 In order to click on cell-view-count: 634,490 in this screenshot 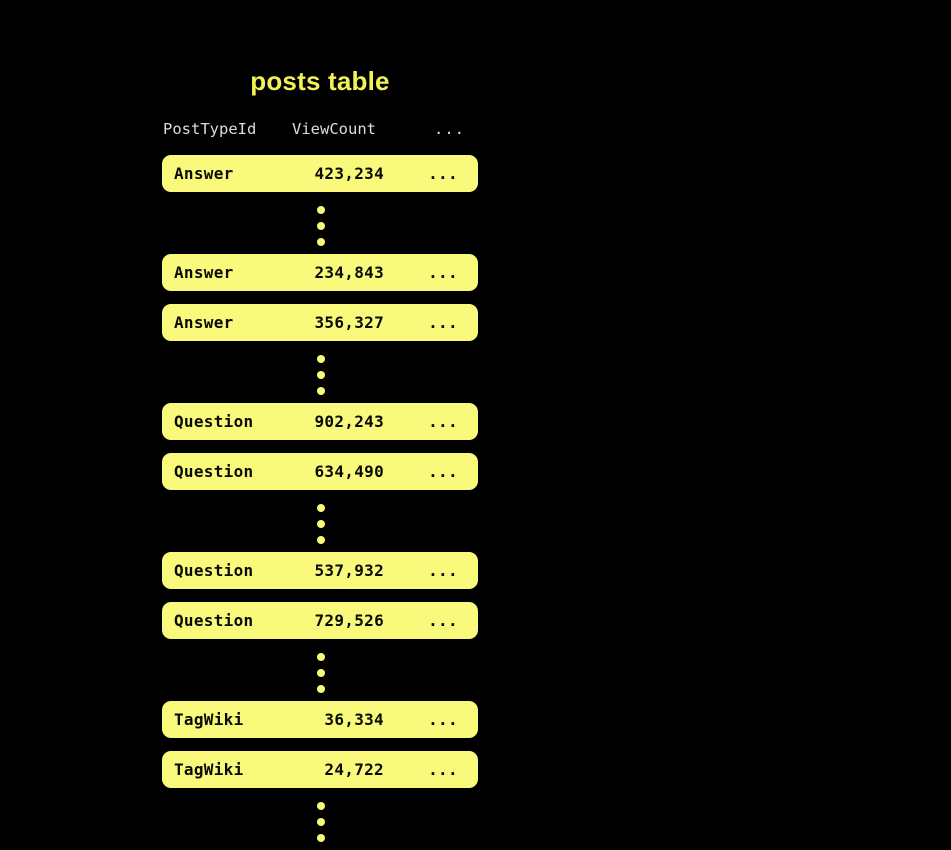, I will do `click(349, 471)`.